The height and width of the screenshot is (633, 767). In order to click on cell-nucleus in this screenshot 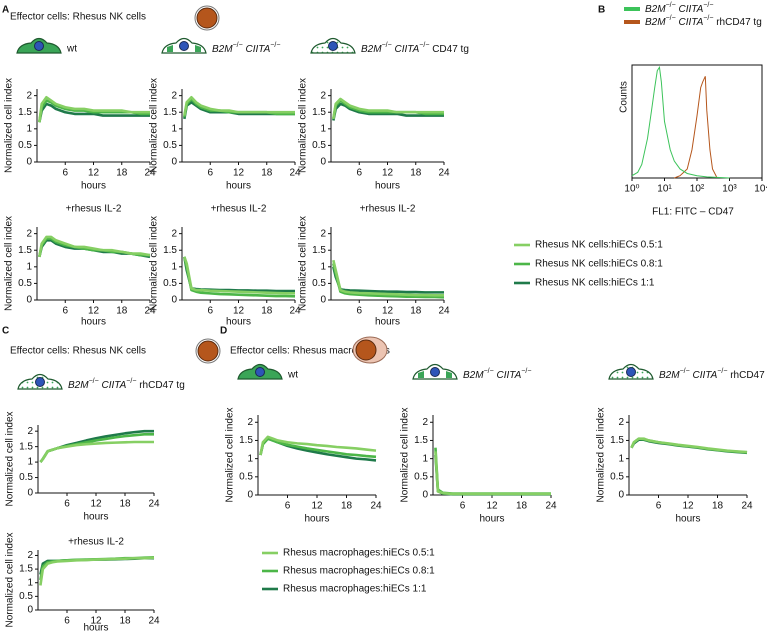, I will do `click(631, 372)`.